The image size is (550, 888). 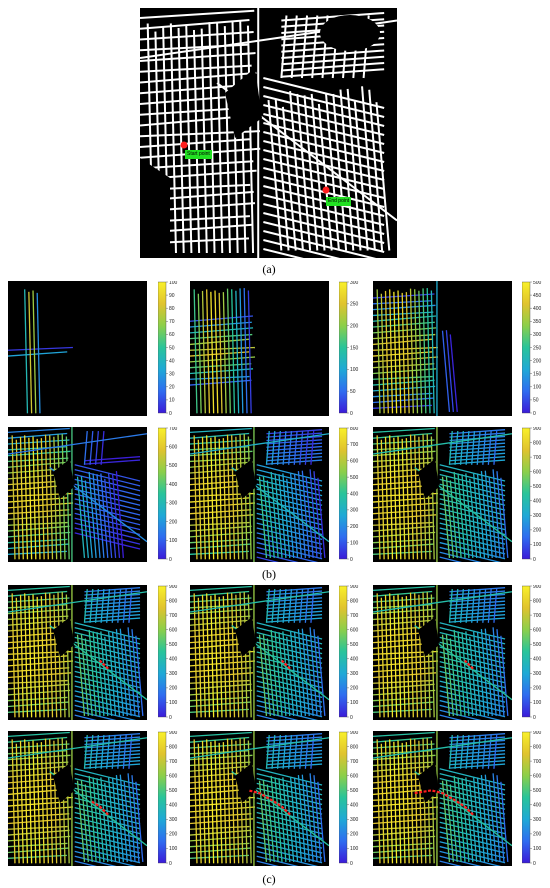 I want to click on colorbar-tick-label: 700, so click(x=537, y=616).